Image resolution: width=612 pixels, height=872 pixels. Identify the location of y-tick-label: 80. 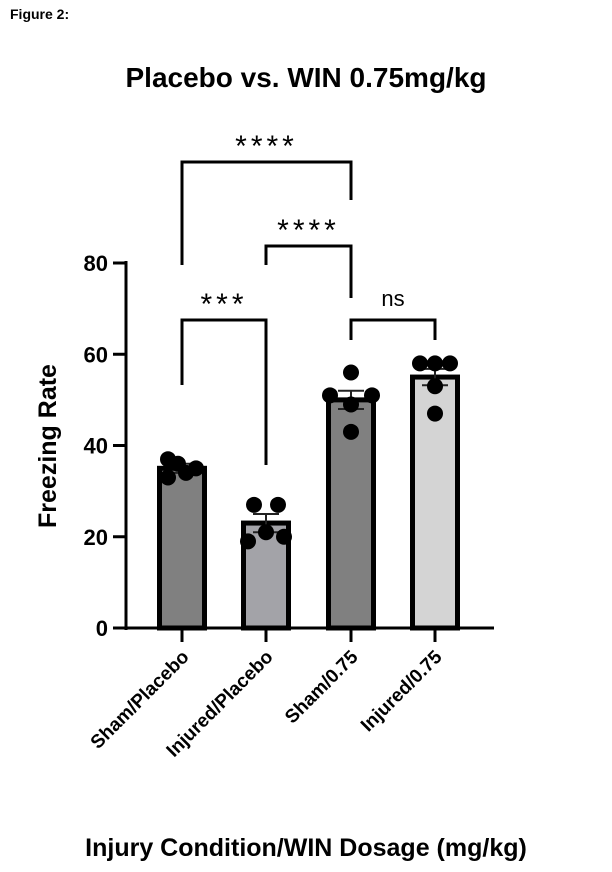
(96, 263).